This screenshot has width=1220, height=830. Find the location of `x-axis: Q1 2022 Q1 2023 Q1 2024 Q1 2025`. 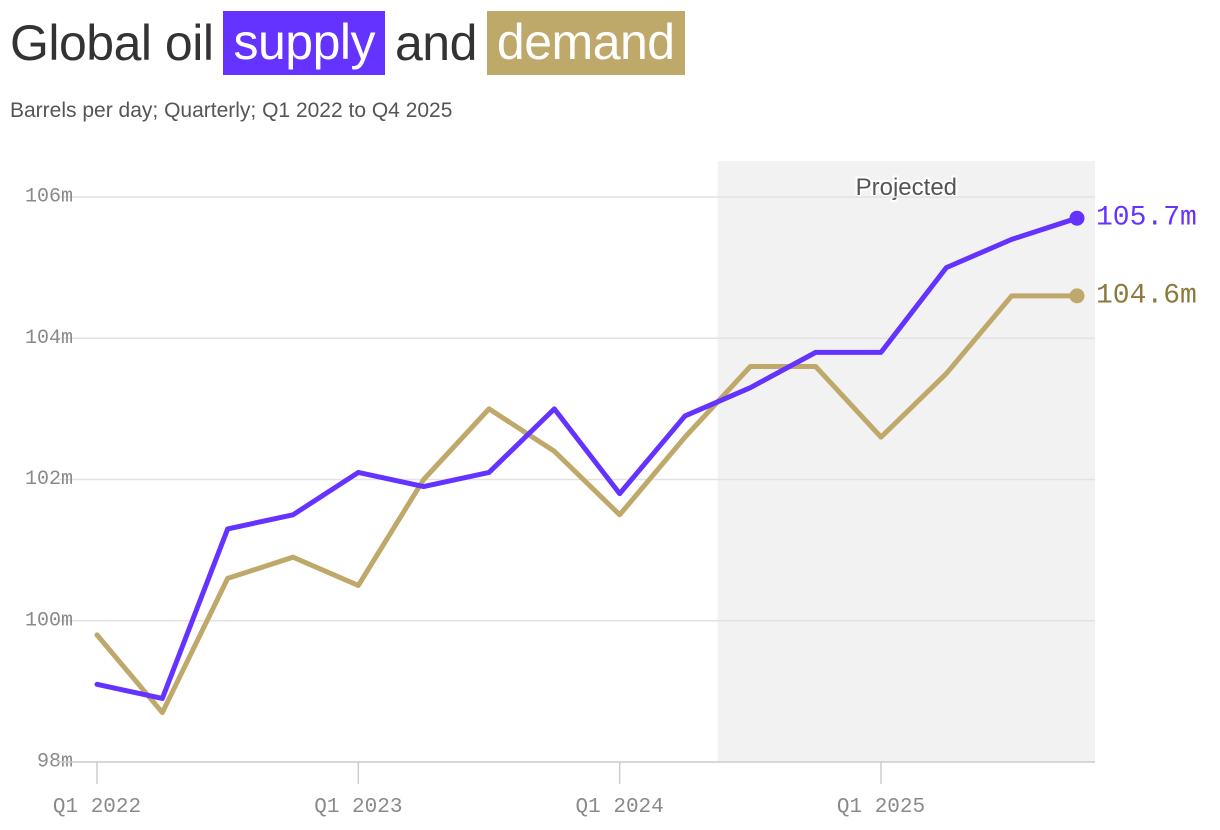

x-axis: Q1 2022 Q1 2023 Q1 2024 Q1 2025 is located at coordinates (574, 790).